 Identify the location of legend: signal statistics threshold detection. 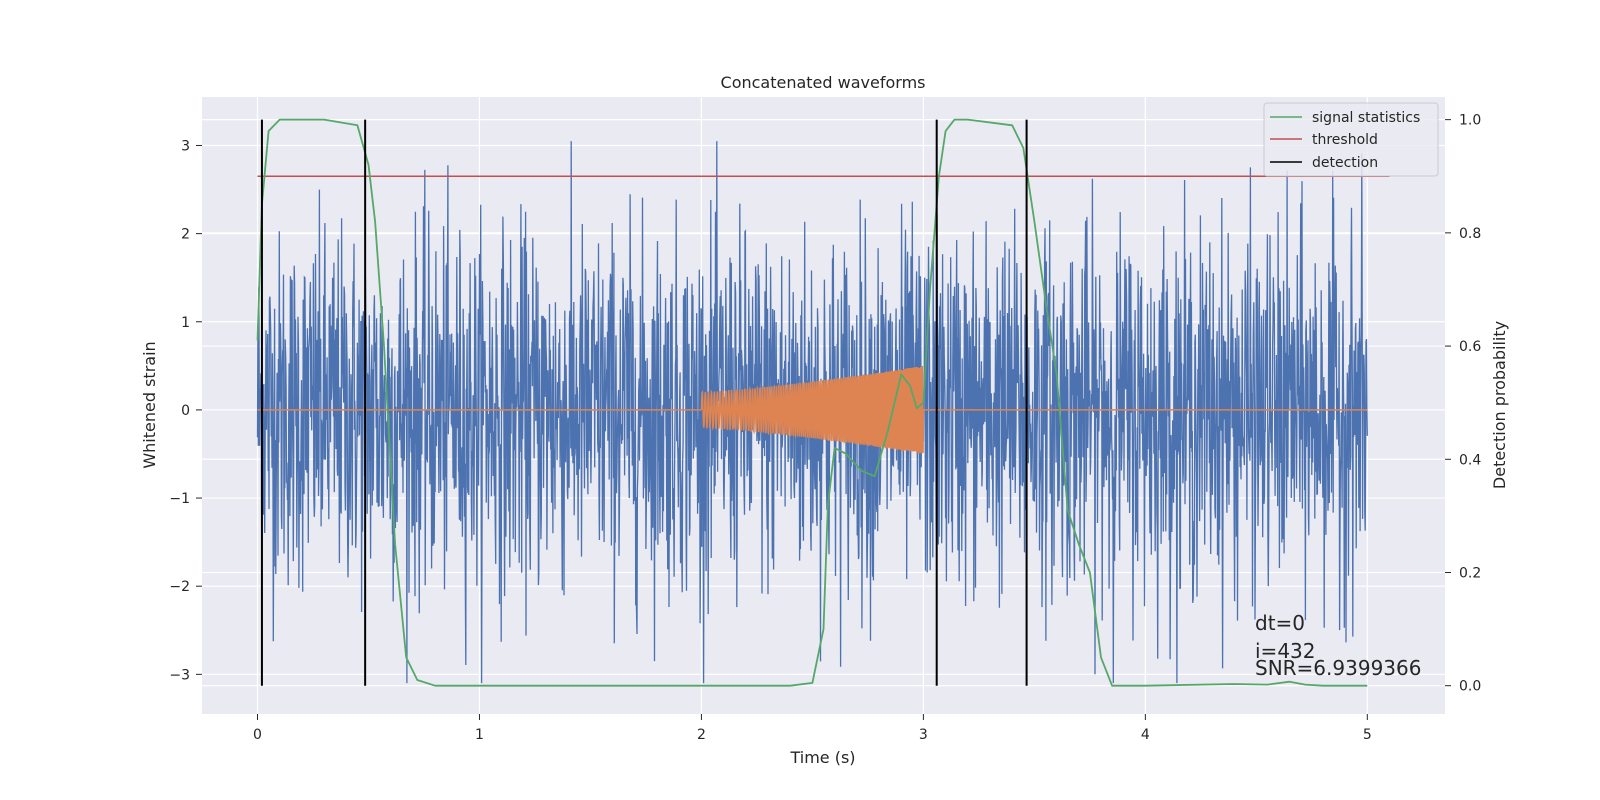
(1351, 139).